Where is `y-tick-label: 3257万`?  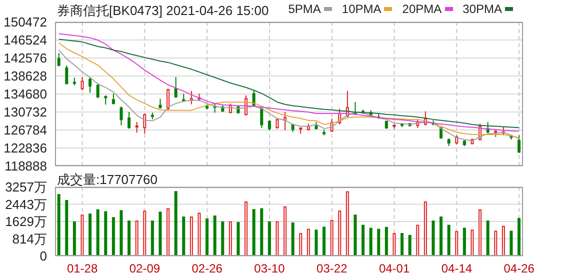
y-tick-label: 3257万 is located at coordinates (26, 187).